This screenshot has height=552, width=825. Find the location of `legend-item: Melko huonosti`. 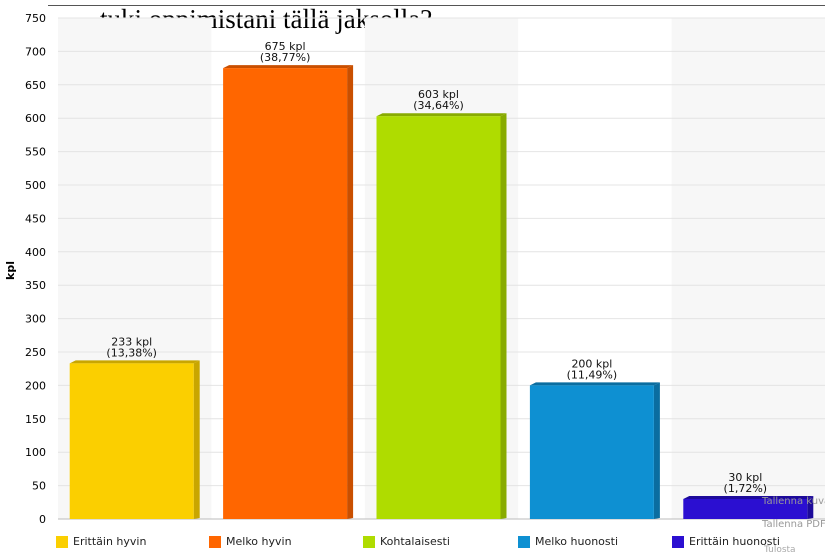

legend-item: Melko huonosti is located at coordinates (568, 541).